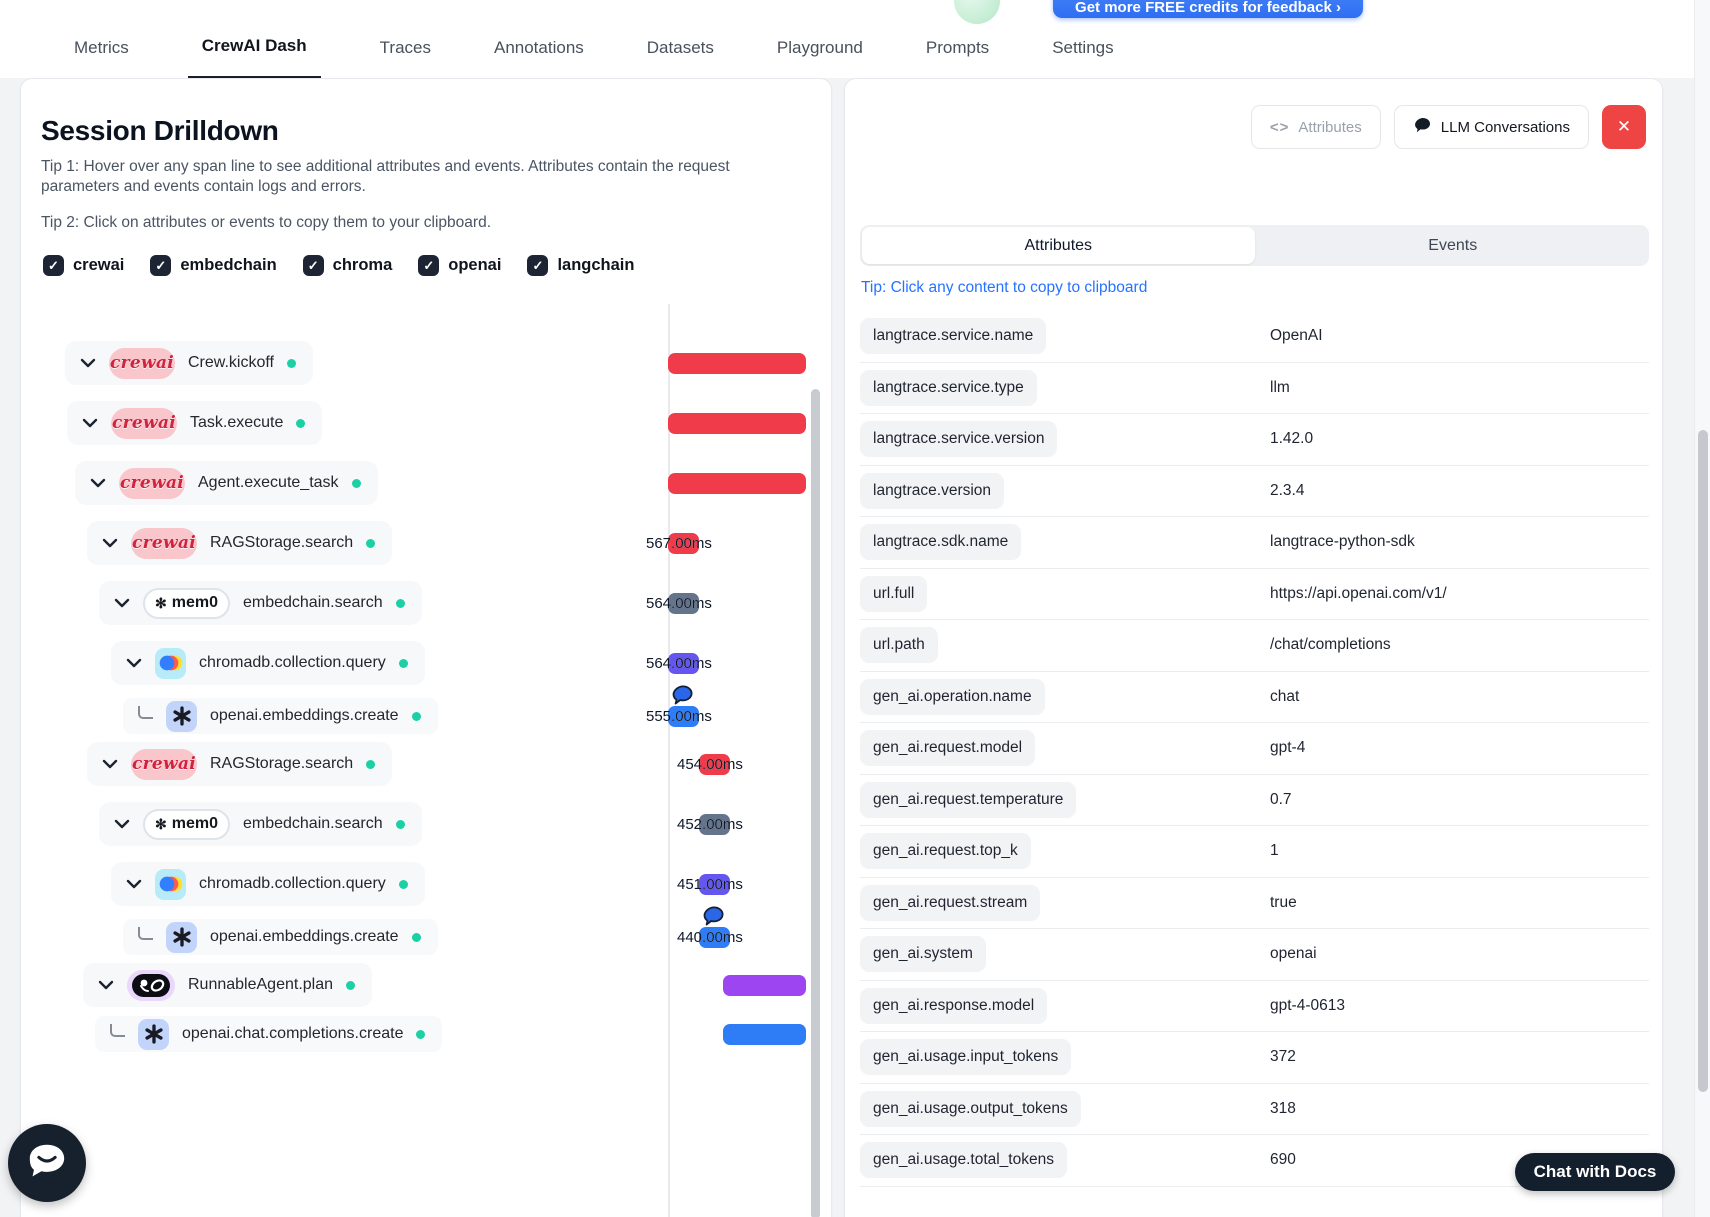 This screenshot has width=1710, height=1217. What do you see at coordinates (1283, 1057) in the screenshot?
I see `attribute-value: 372` at bounding box center [1283, 1057].